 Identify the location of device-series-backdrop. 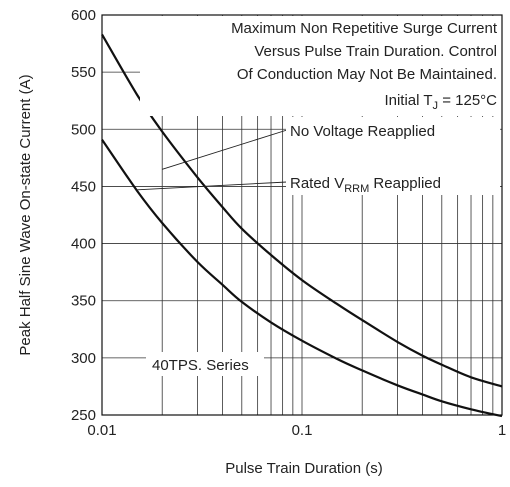
(205, 364).